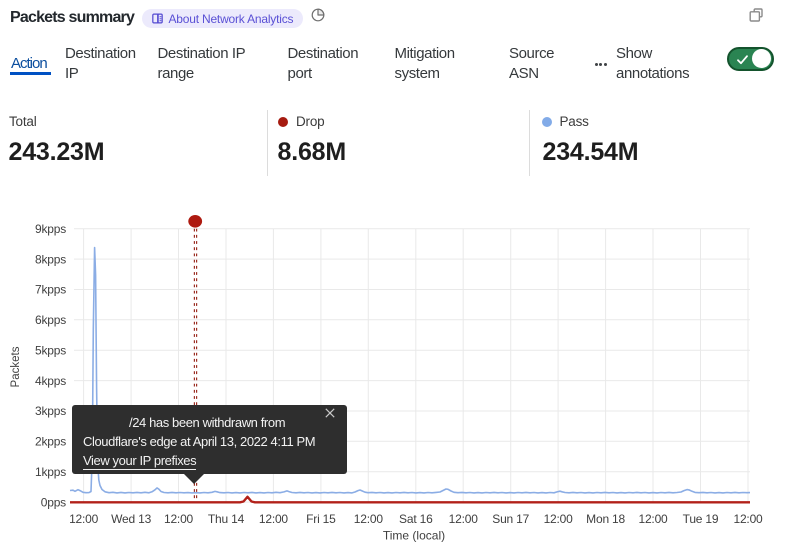  Describe the element at coordinates (414, 536) in the screenshot. I see `svg-text: Time (local)` at that location.